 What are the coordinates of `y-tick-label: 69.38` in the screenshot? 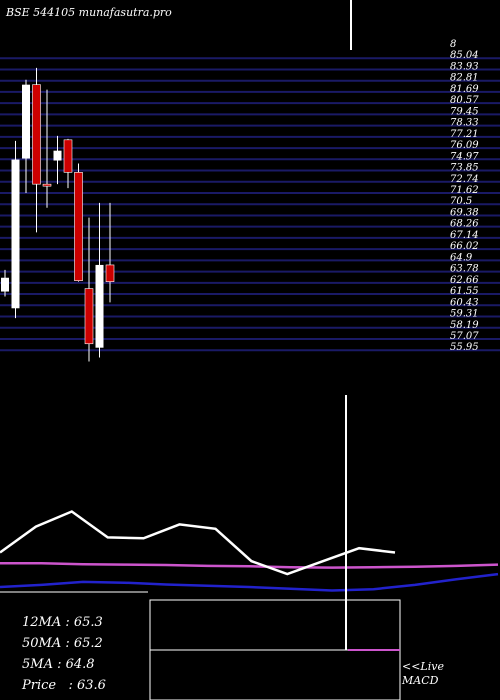 It's located at (464, 212).